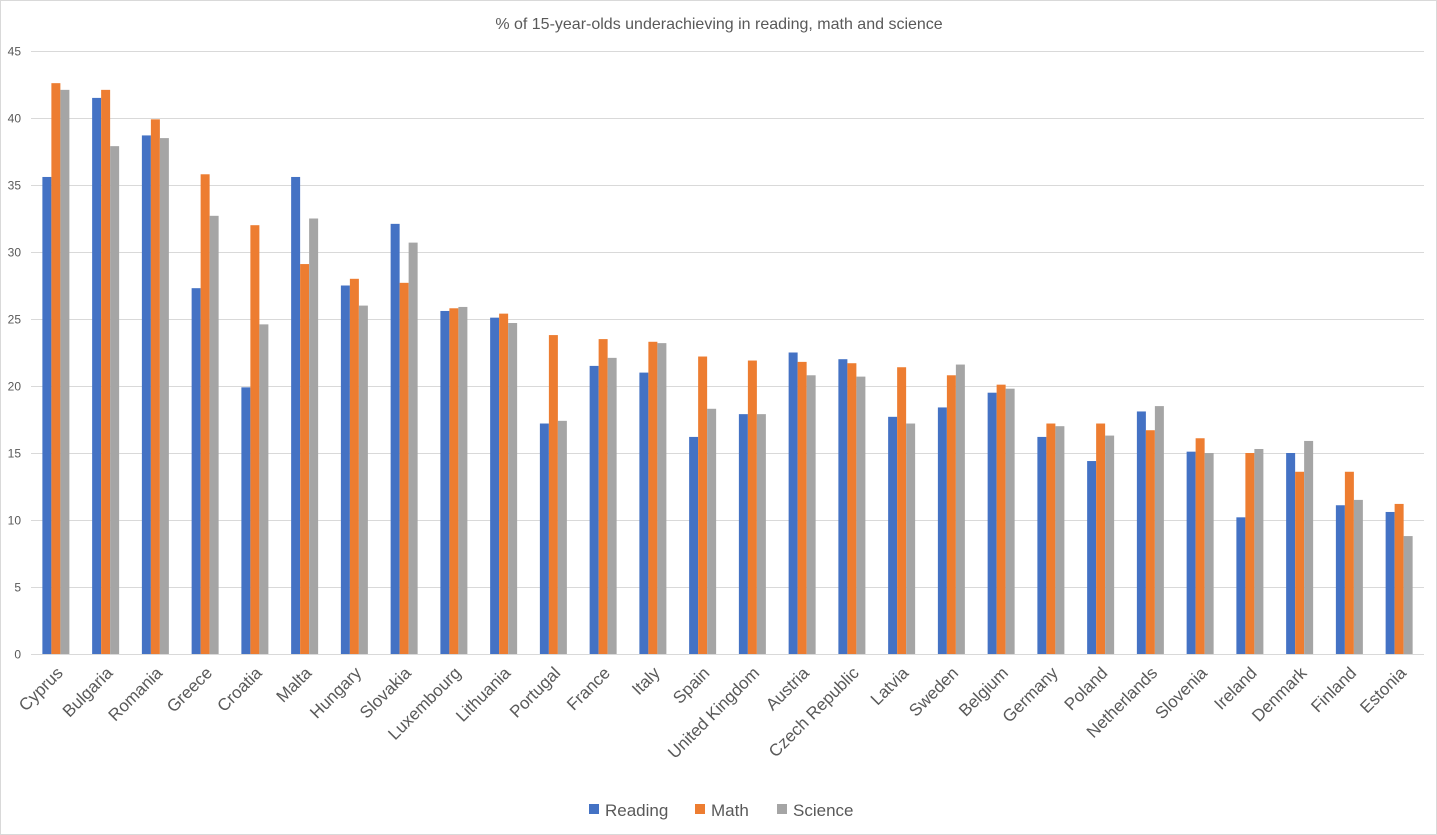 The image size is (1437, 835). Describe the element at coordinates (495, 485) in the screenshot. I see `bar-reading-lithuania` at that location.